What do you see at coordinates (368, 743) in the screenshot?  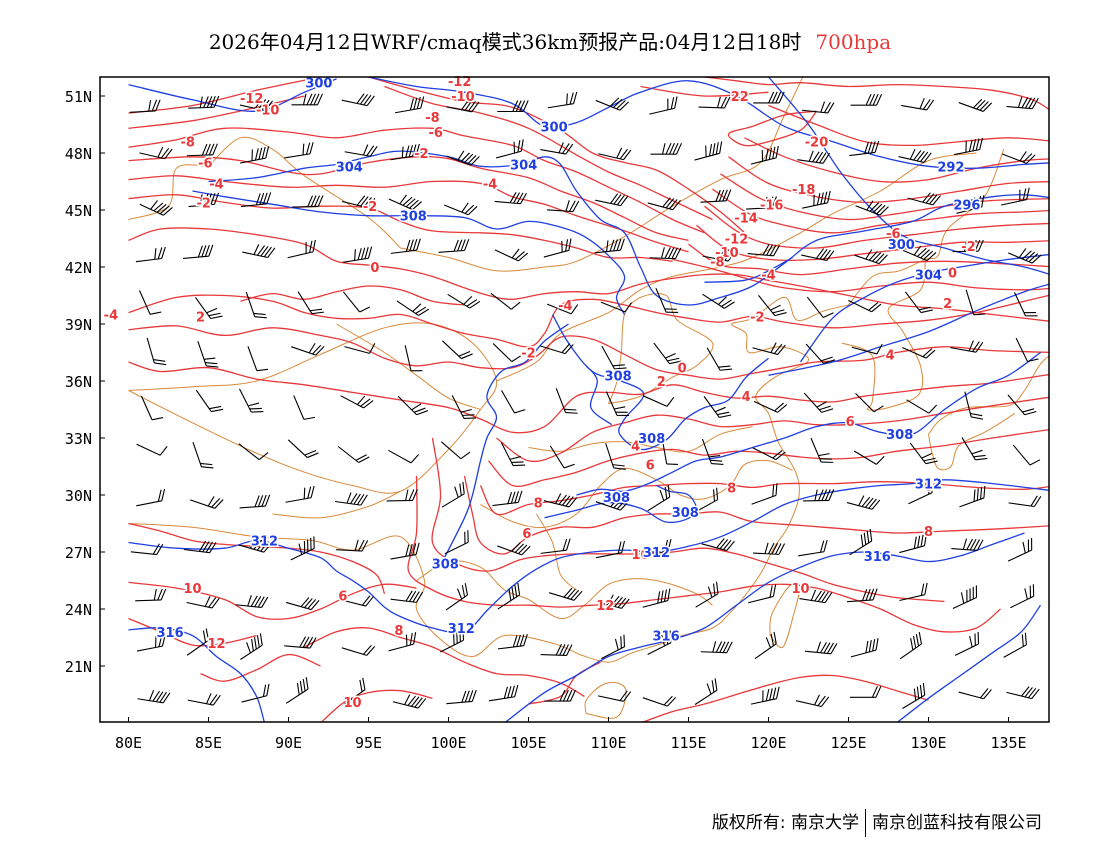 I see `lon-label: 95E` at bounding box center [368, 743].